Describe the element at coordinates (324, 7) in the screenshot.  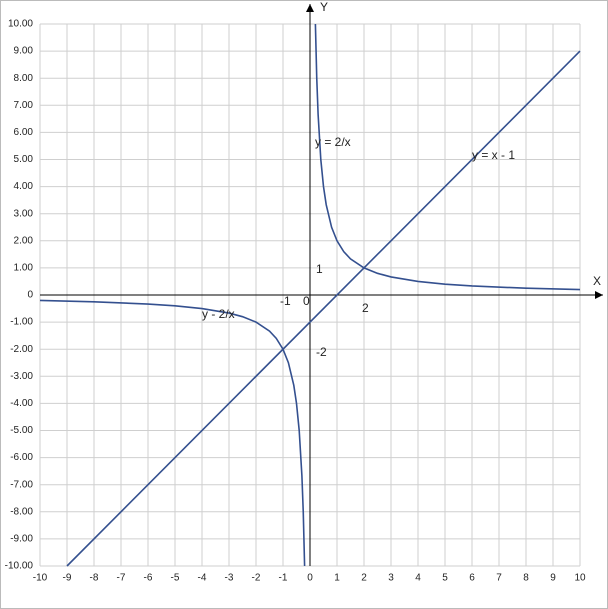
I see `y-axis-label: Y` at that location.